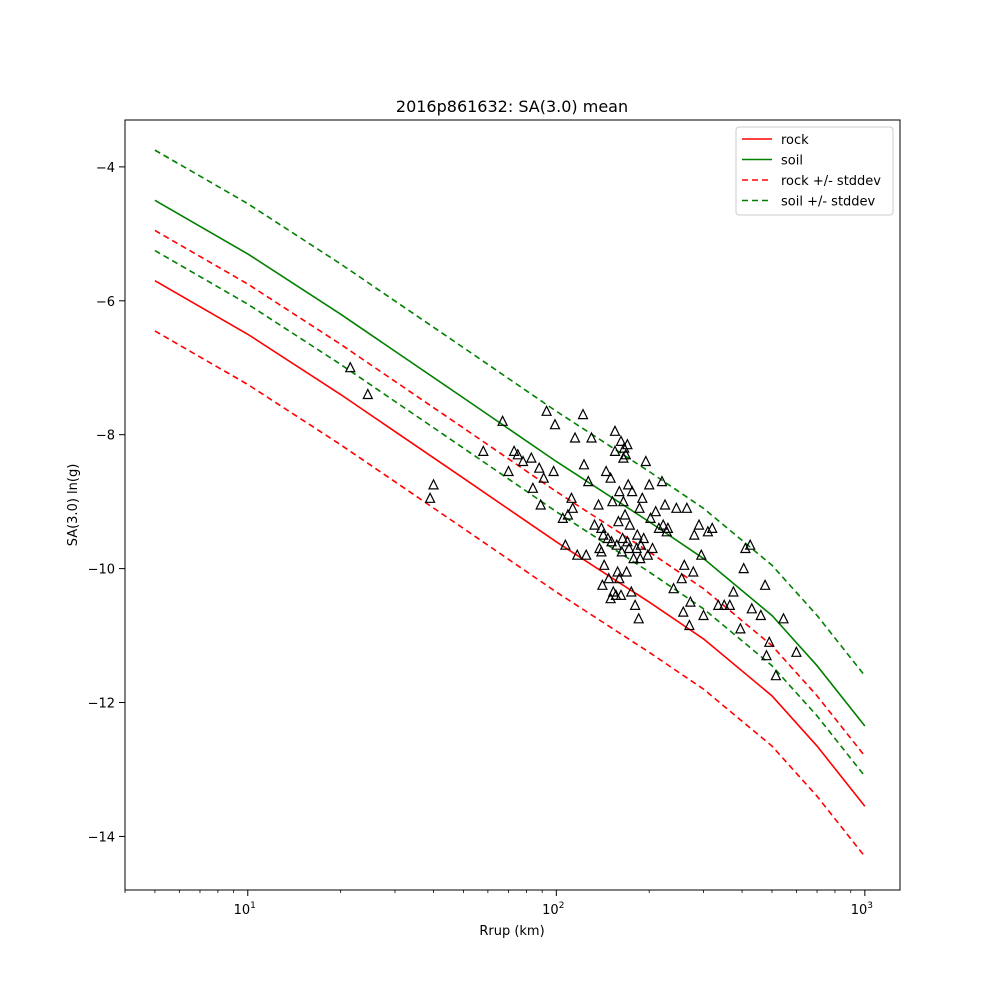 The width and height of the screenshot is (1000, 1000). I want to click on legend-box, so click(814, 171).